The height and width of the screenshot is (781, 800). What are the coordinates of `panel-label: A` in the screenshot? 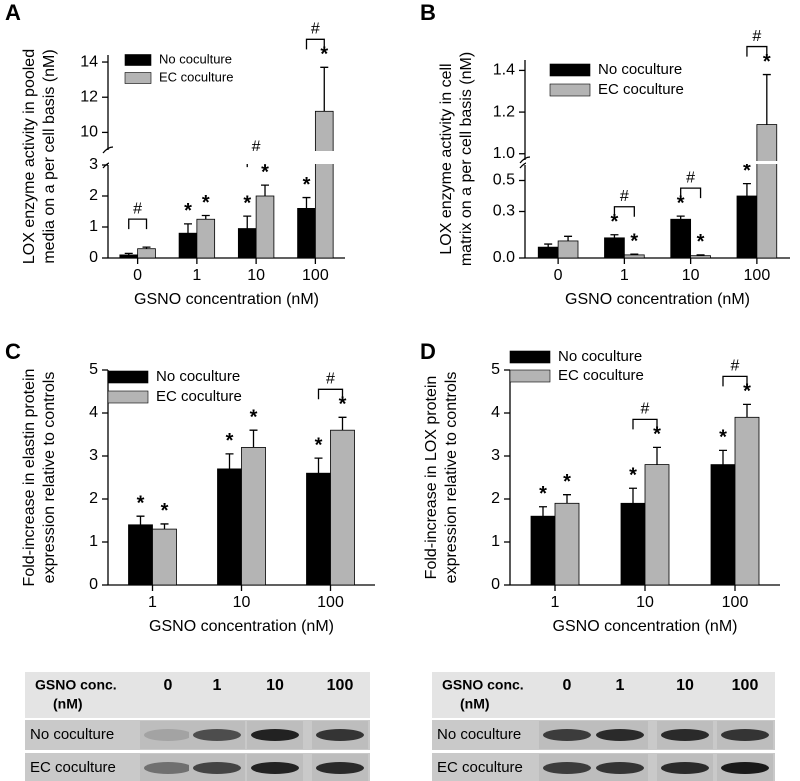 It's located at (13, 12).